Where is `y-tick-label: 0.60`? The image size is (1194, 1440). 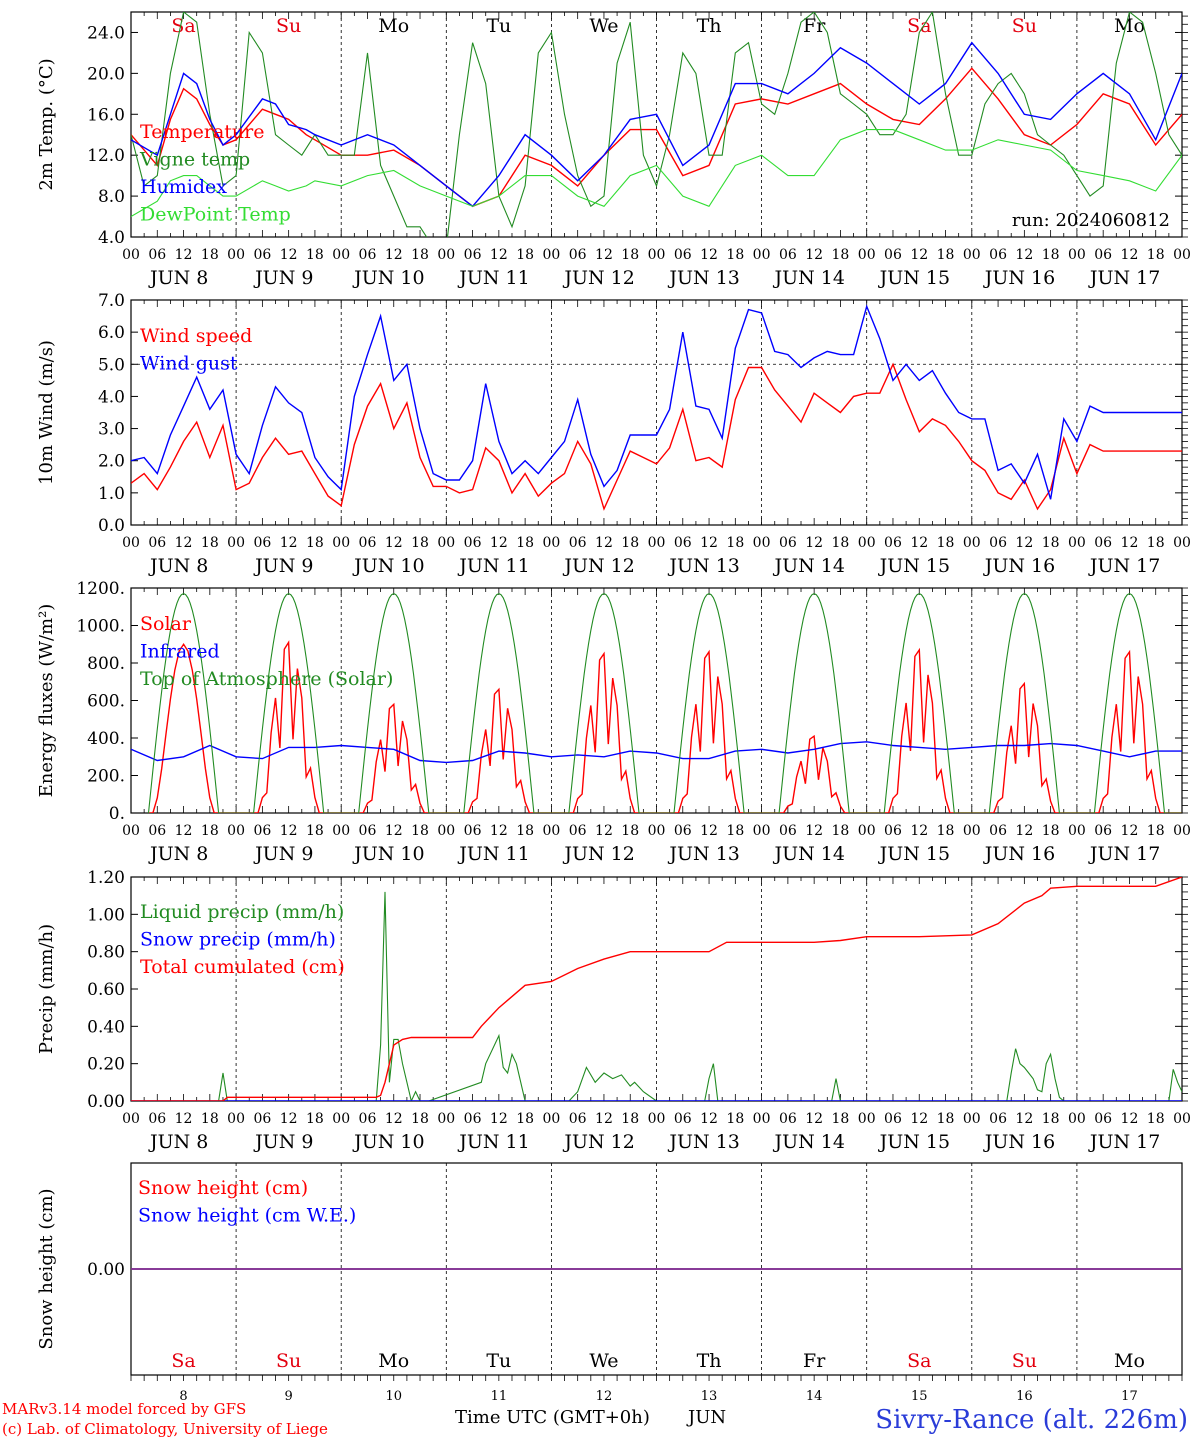 y-tick-label: 0.60 is located at coordinates (106, 990).